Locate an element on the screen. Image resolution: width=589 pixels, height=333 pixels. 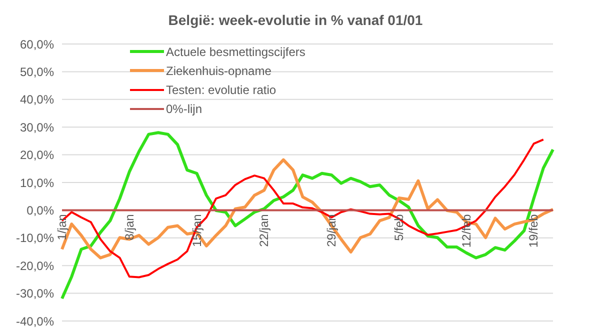
x-tick-label: 1/jan is located at coordinates (62, 227).